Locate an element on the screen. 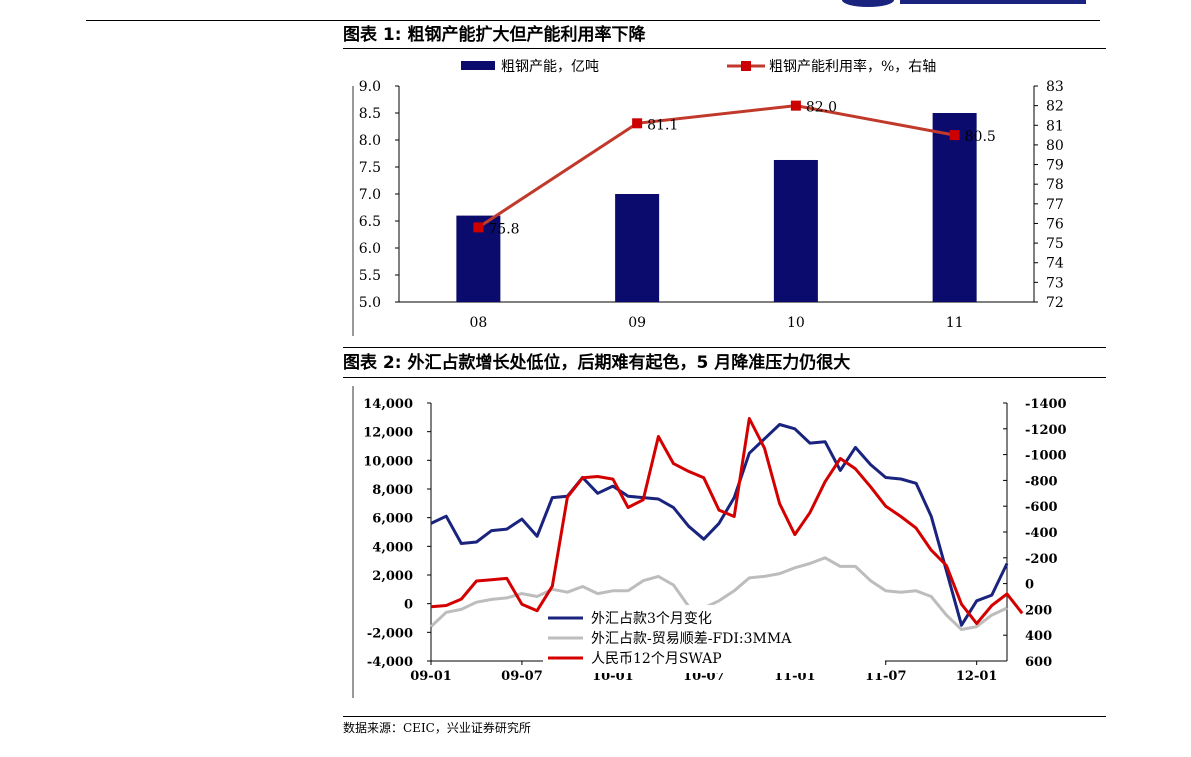 This screenshot has height=757, width=1191. legend-box is located at coordinates (714, 639).